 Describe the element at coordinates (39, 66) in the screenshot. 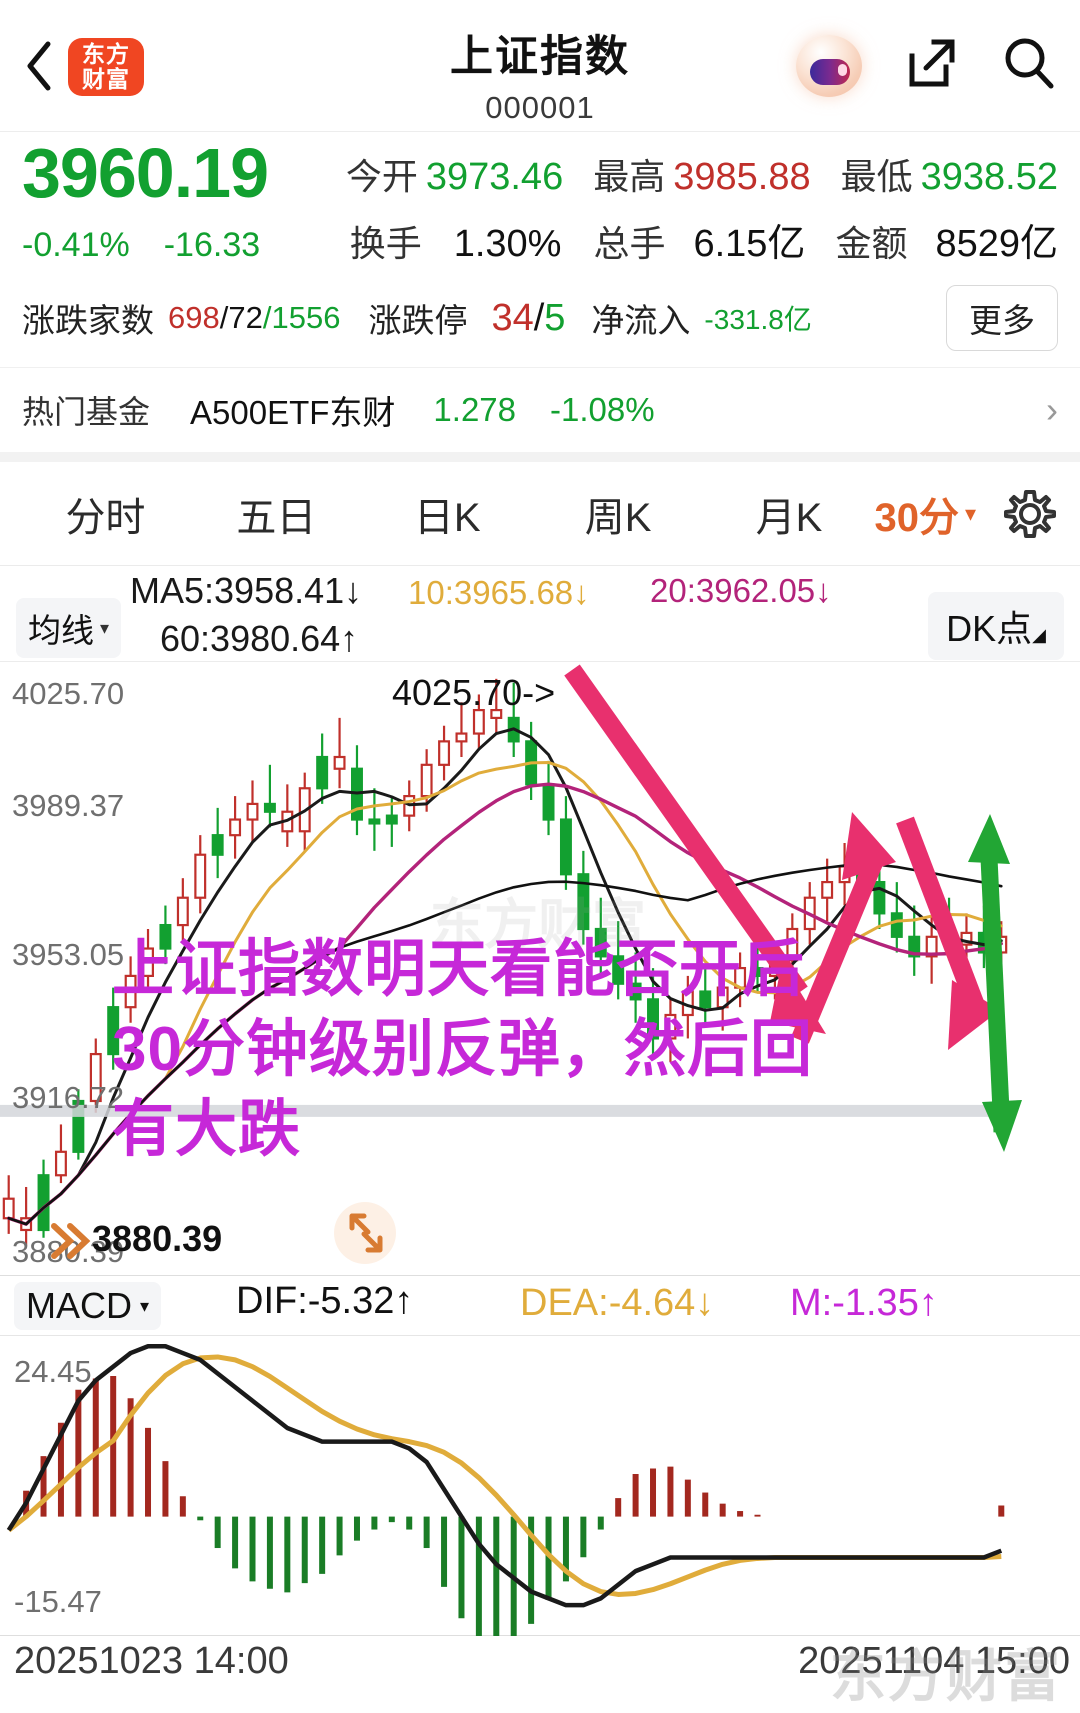

I see `back-chevron-icon` at that location.